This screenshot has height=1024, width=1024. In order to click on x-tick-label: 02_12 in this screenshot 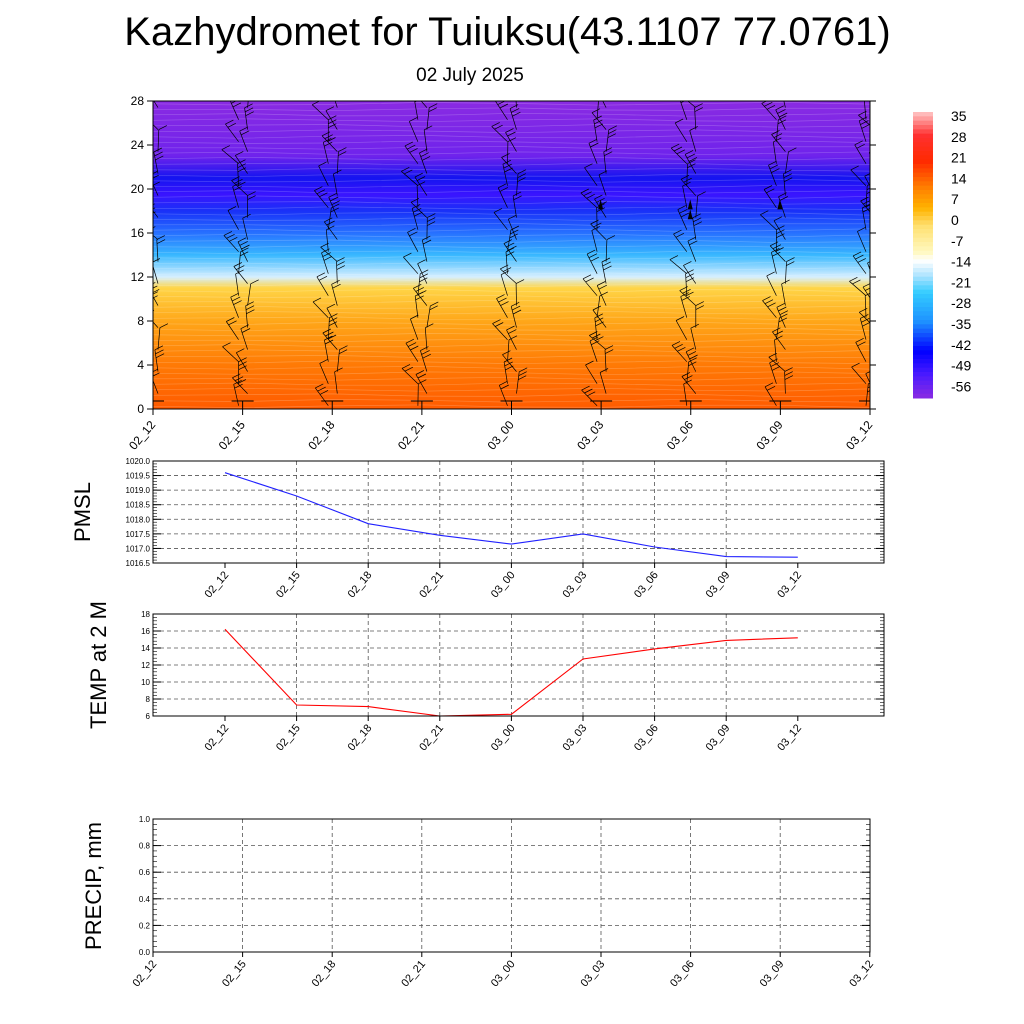, I will do `click(142, 435)`.